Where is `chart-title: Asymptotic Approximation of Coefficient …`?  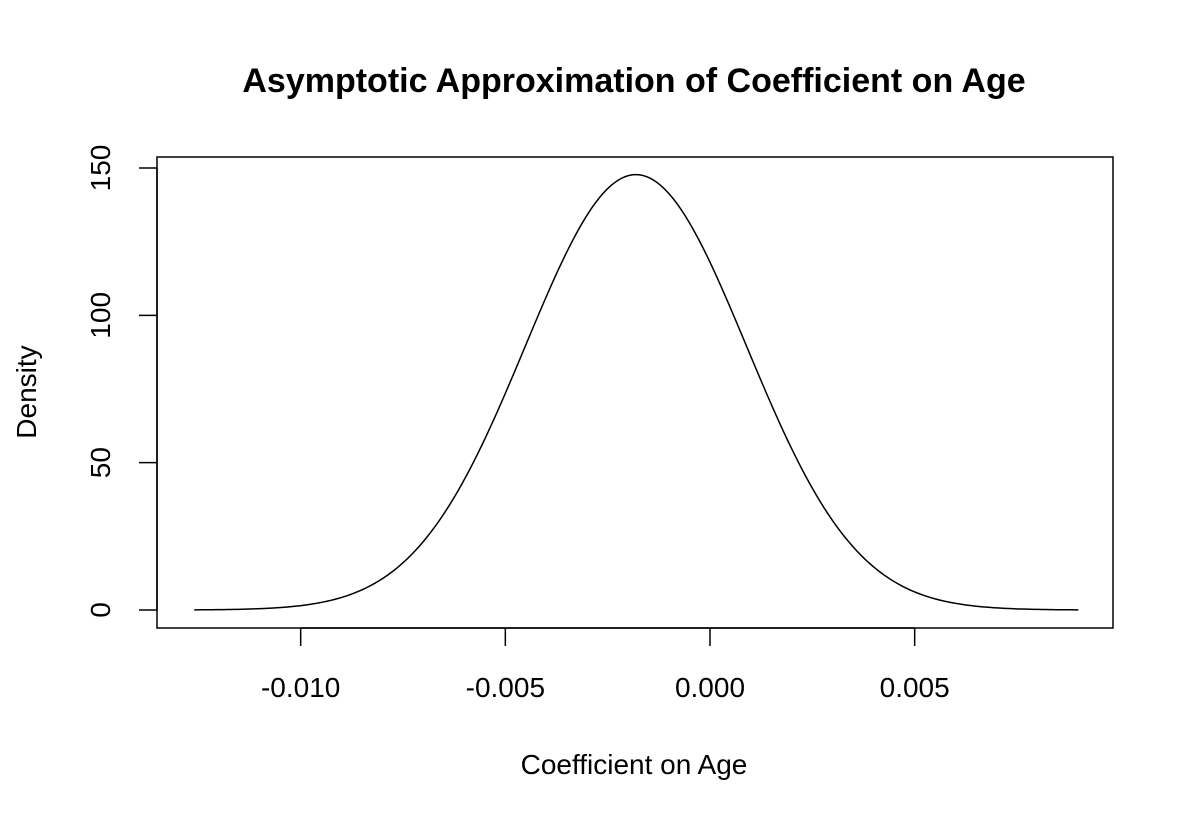 chart-title: Asymptotic Approximation of Coefficient … is located at coordinates (633, 81).